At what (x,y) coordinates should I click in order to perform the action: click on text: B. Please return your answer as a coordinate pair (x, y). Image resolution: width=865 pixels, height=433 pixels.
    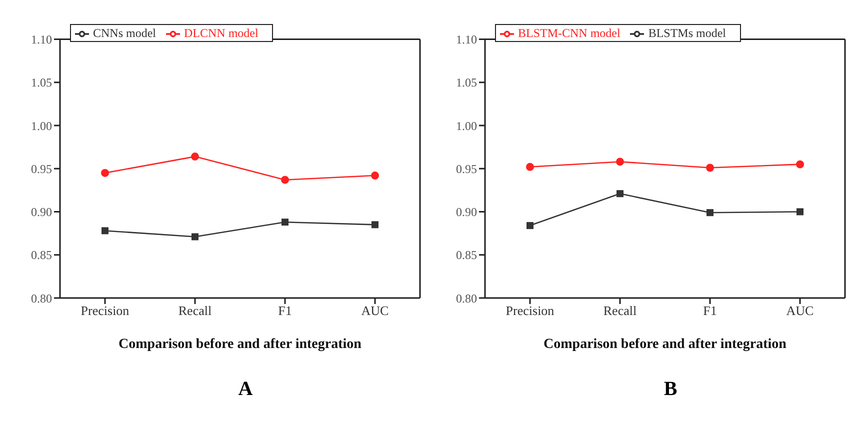
    Looking at the image, I should click on (671, 389).